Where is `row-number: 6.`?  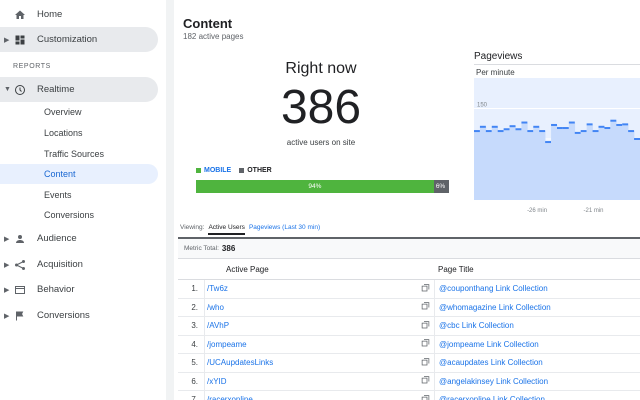 row-number: 6. is located at coordinates (194, 381).